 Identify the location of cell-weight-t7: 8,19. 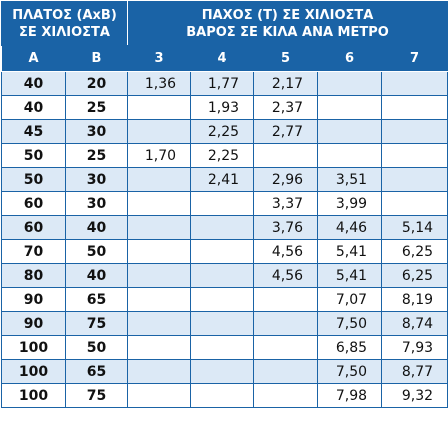
(414, 299).